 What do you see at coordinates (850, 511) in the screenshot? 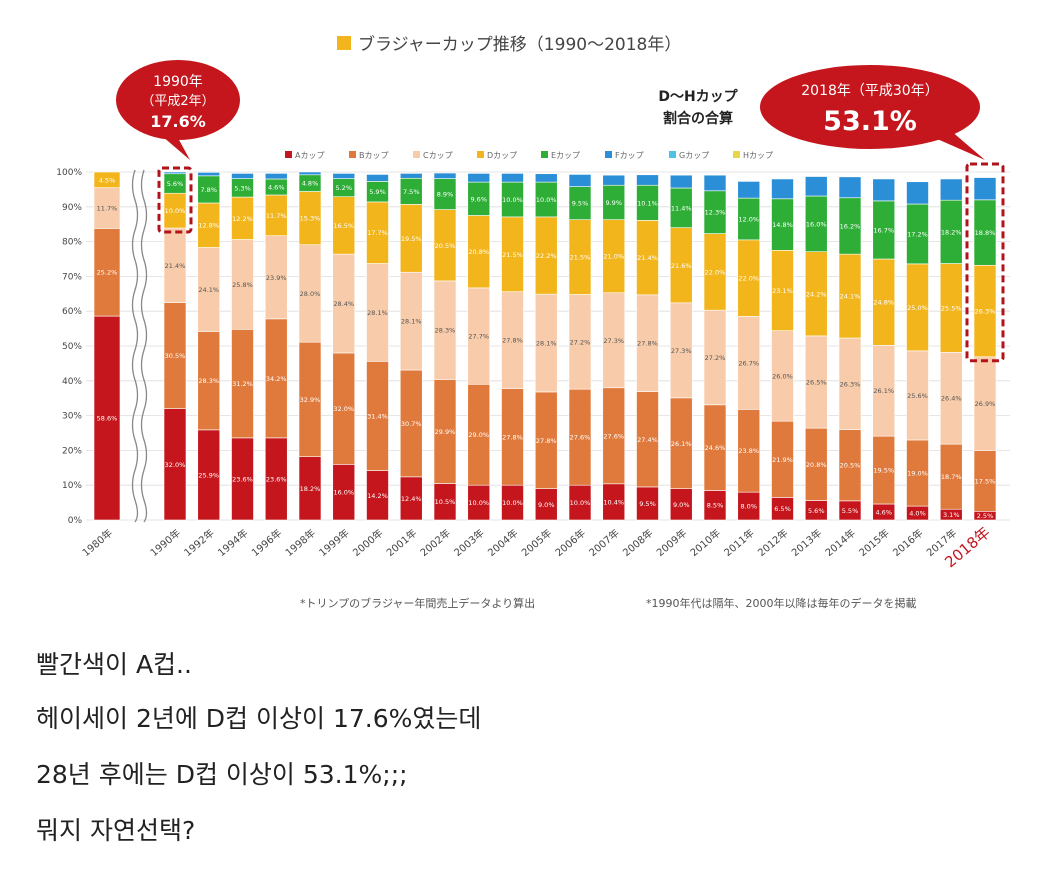
I see `data-label: 5.5%` at bounding box center [850, 511].